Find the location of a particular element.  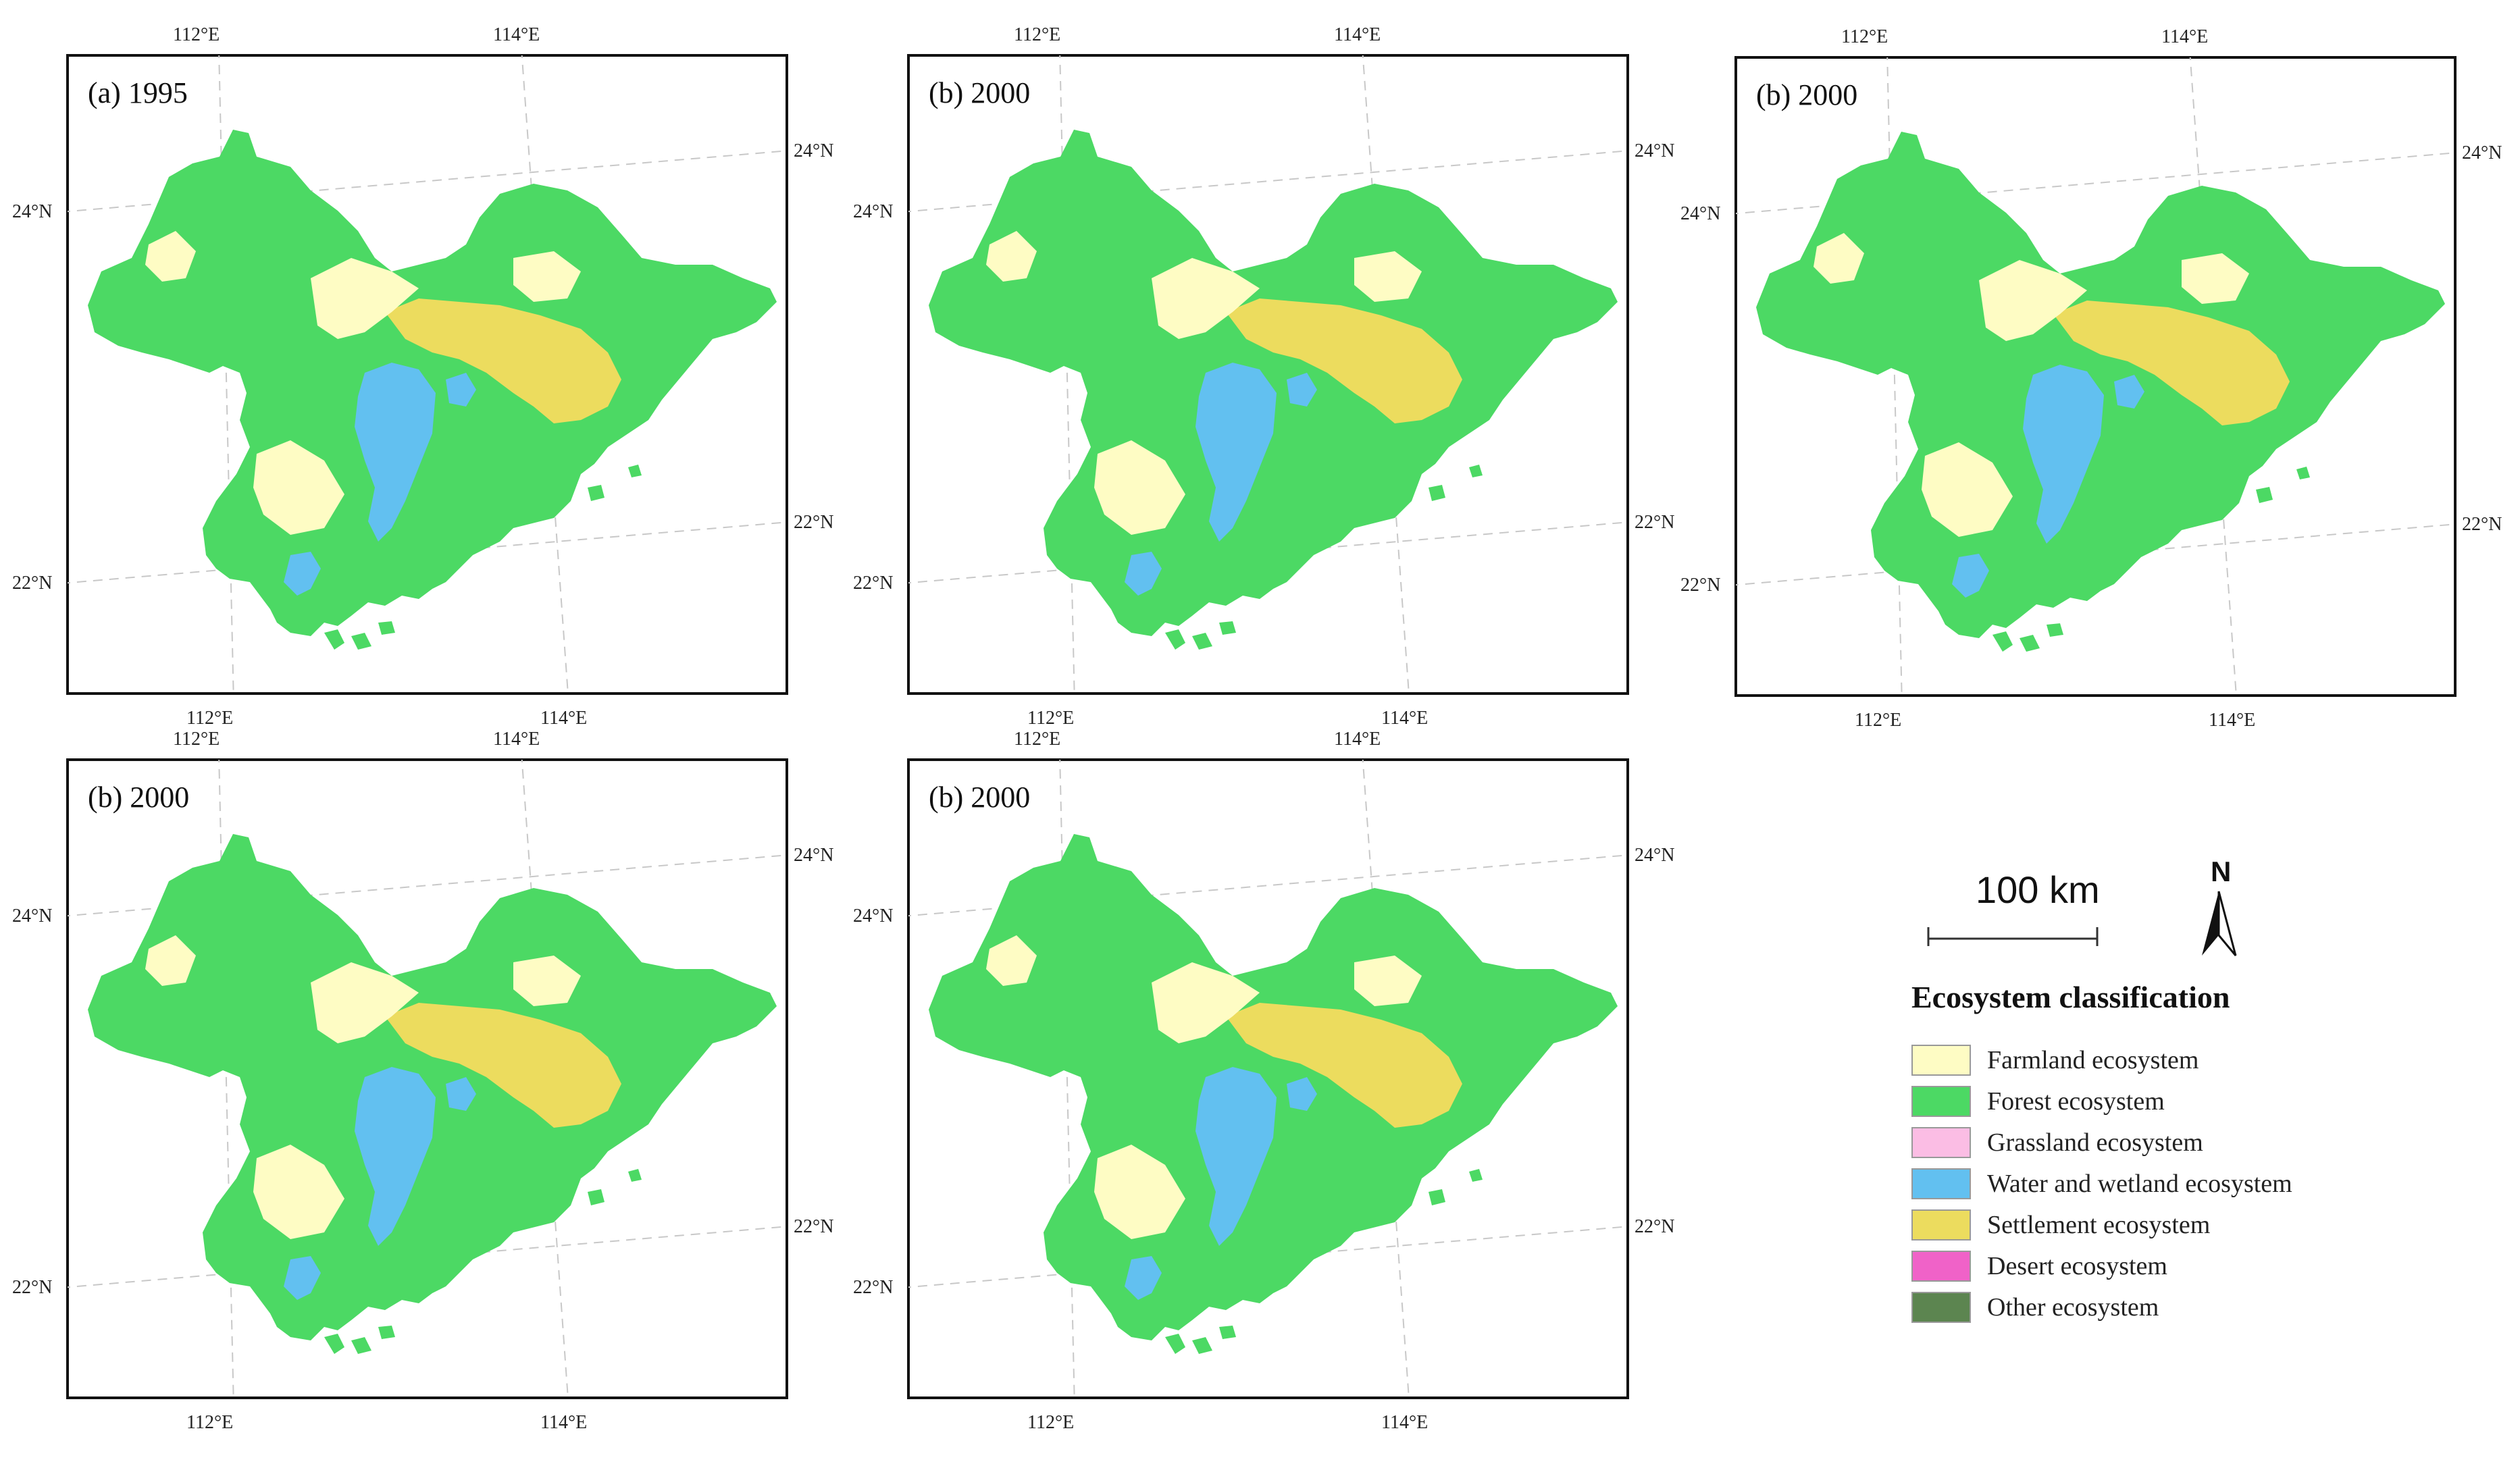

legend-label: Grassland ecosystem is located at coordinates (2095, 1142).